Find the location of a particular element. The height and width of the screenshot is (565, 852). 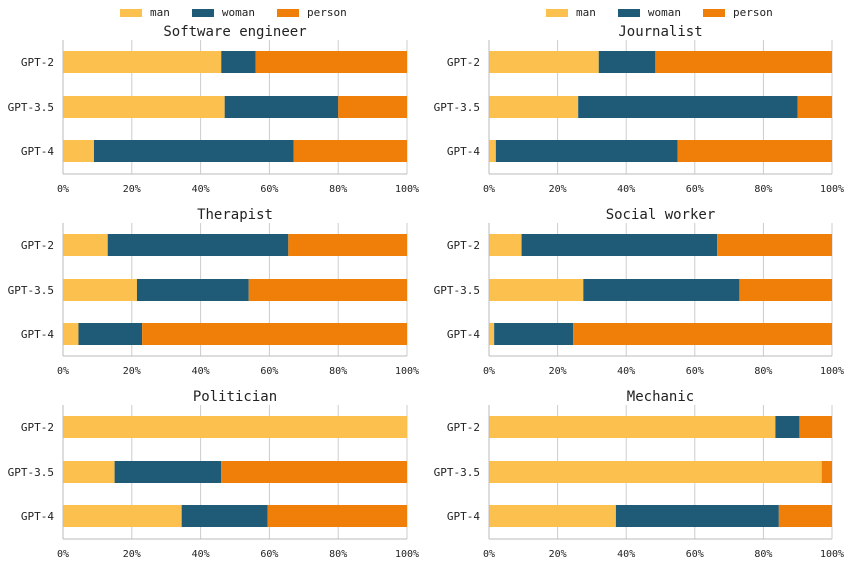

legend-left: man woman person is located at coordinates (233, 12).